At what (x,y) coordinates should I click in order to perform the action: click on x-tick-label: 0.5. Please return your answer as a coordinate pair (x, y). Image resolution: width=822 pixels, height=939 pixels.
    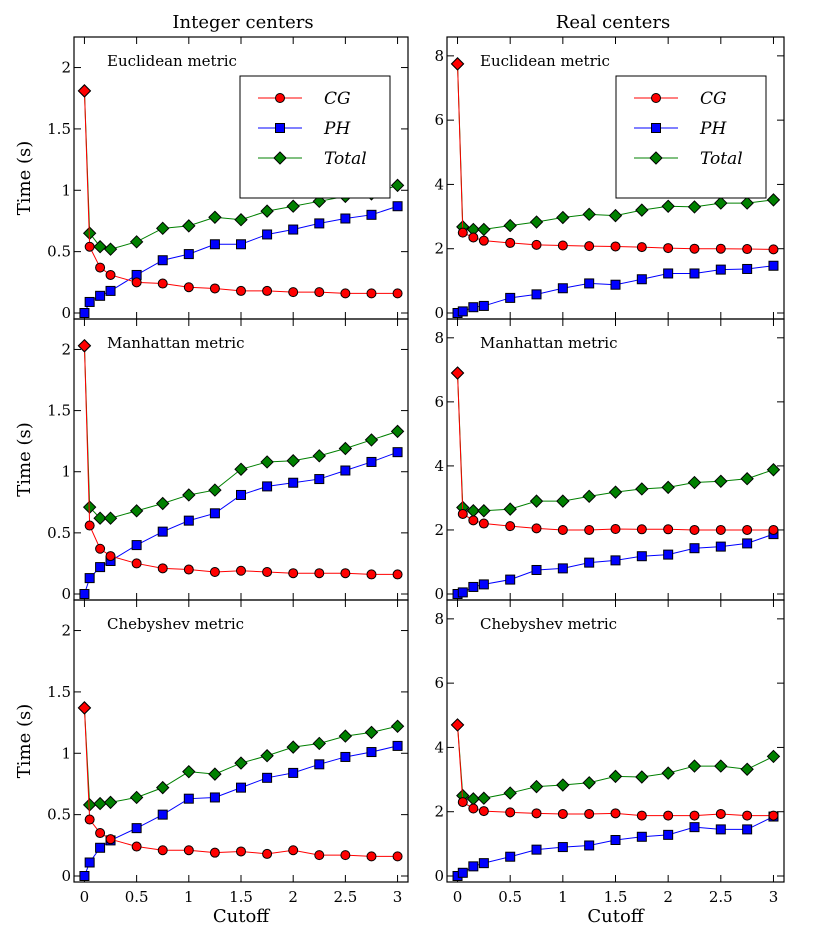
    Looking at the image, I should click on (510, 897).